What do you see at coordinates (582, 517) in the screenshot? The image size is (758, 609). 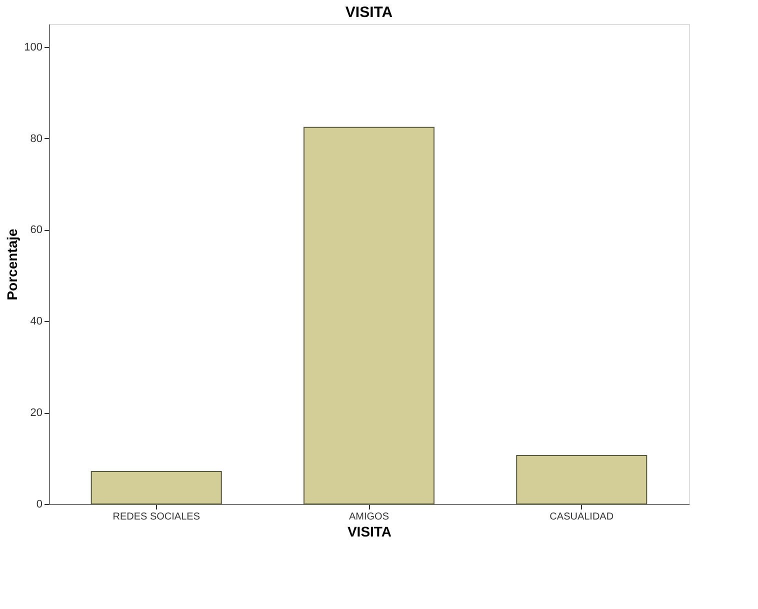 I see `x-tick-label: CASUALIDAD` at bounding box center [582, 517].